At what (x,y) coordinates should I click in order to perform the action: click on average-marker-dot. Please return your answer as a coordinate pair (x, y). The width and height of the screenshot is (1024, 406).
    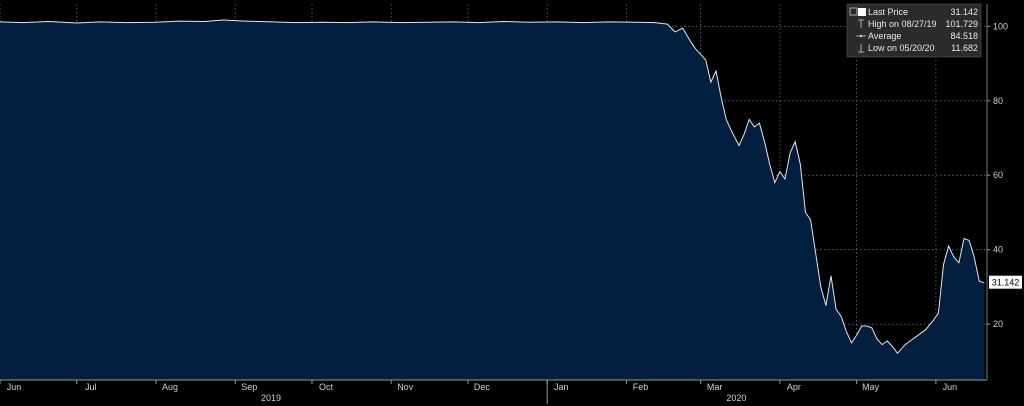
    Looking at the image, I should click on (861, 36).